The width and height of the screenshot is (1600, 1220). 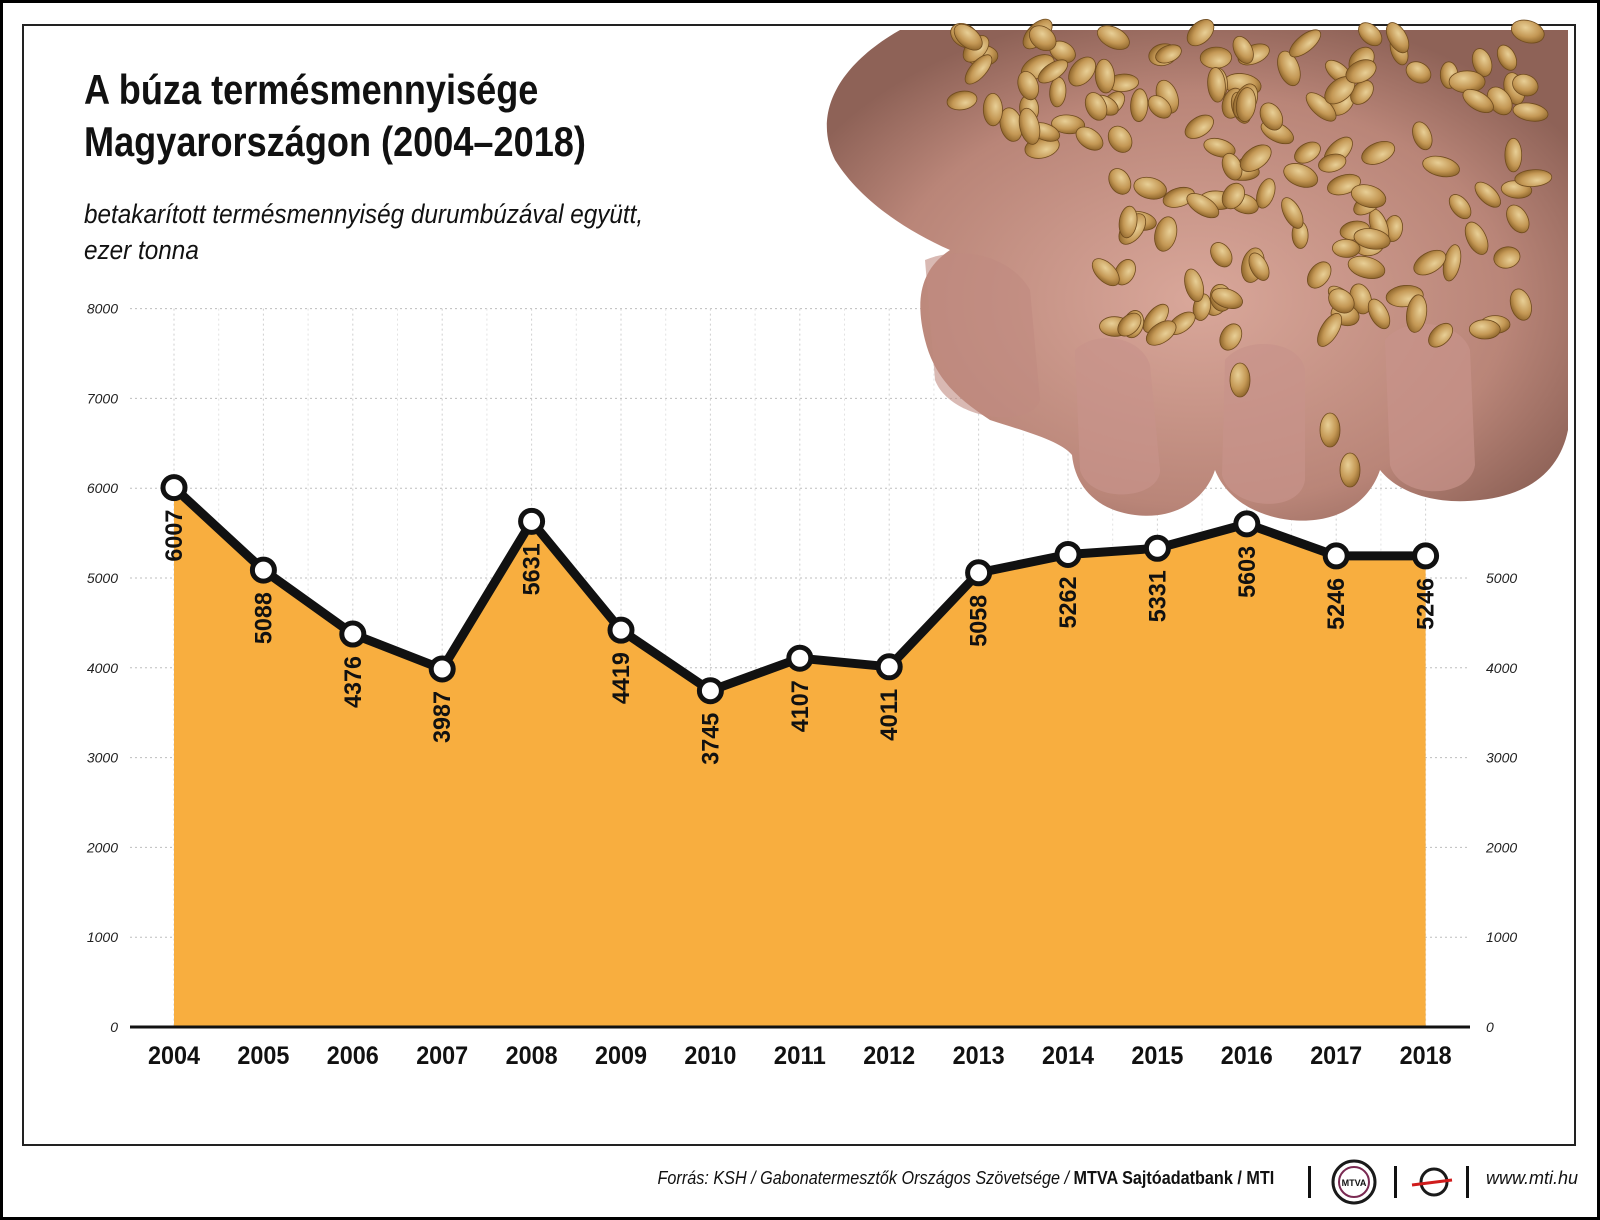 I want to click on x-tick-label: 2018, so click(x=1426, y=1056).